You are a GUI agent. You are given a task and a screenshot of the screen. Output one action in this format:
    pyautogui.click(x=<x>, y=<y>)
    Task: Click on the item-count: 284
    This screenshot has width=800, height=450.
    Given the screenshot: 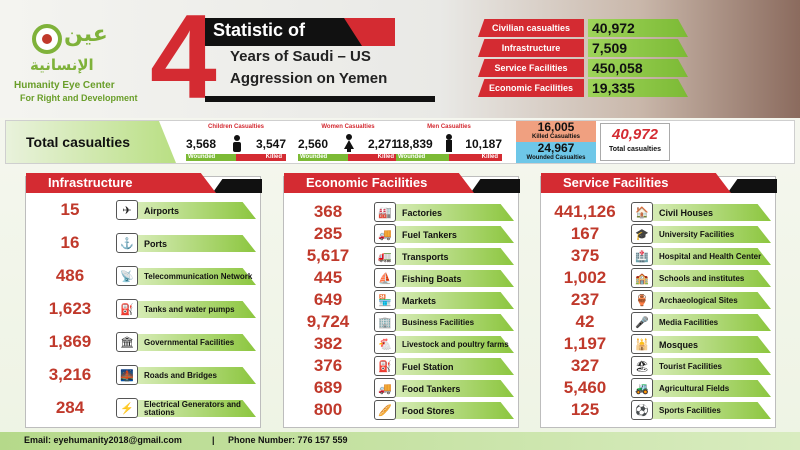 What is the action you would take?
    pyautogui.click(x=70, y=407)
    